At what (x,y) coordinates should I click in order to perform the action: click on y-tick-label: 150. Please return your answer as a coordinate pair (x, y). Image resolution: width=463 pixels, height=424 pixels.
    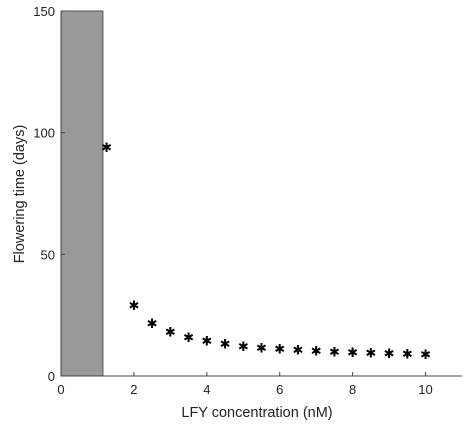
    Looking at the image, I should click on (44, 11).